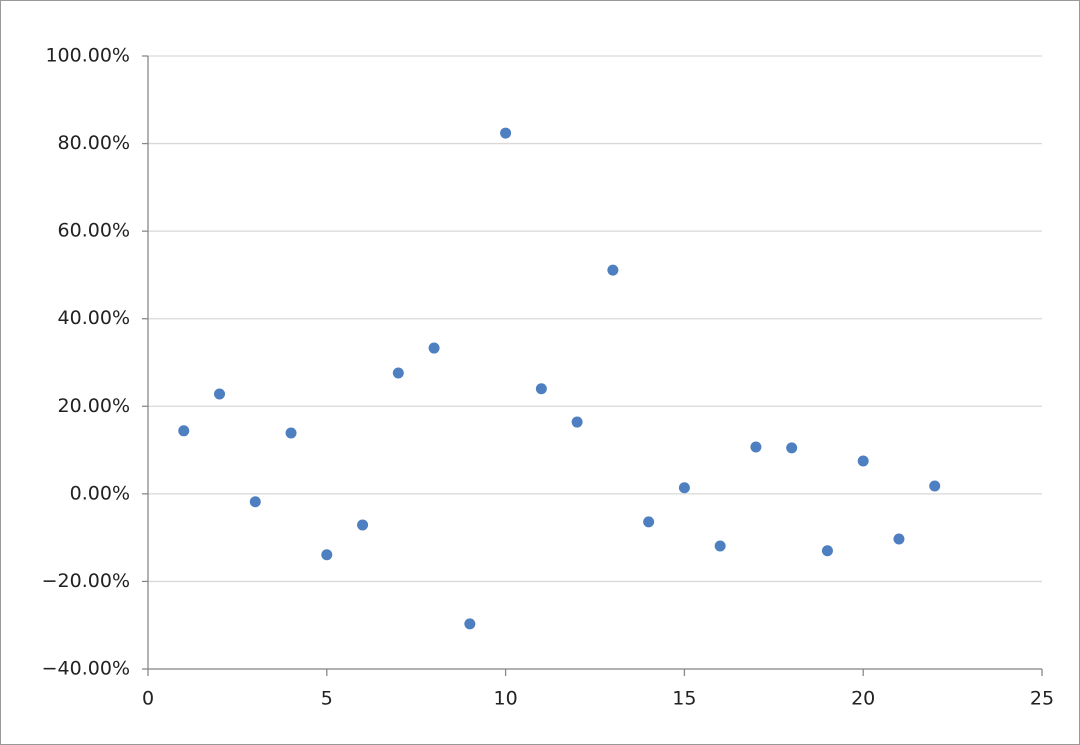 The image size is (1080, 745). Describe the element at coordinates (94, 231) in the screenshot. I see `y-tick-label: 60.00%` at that location.